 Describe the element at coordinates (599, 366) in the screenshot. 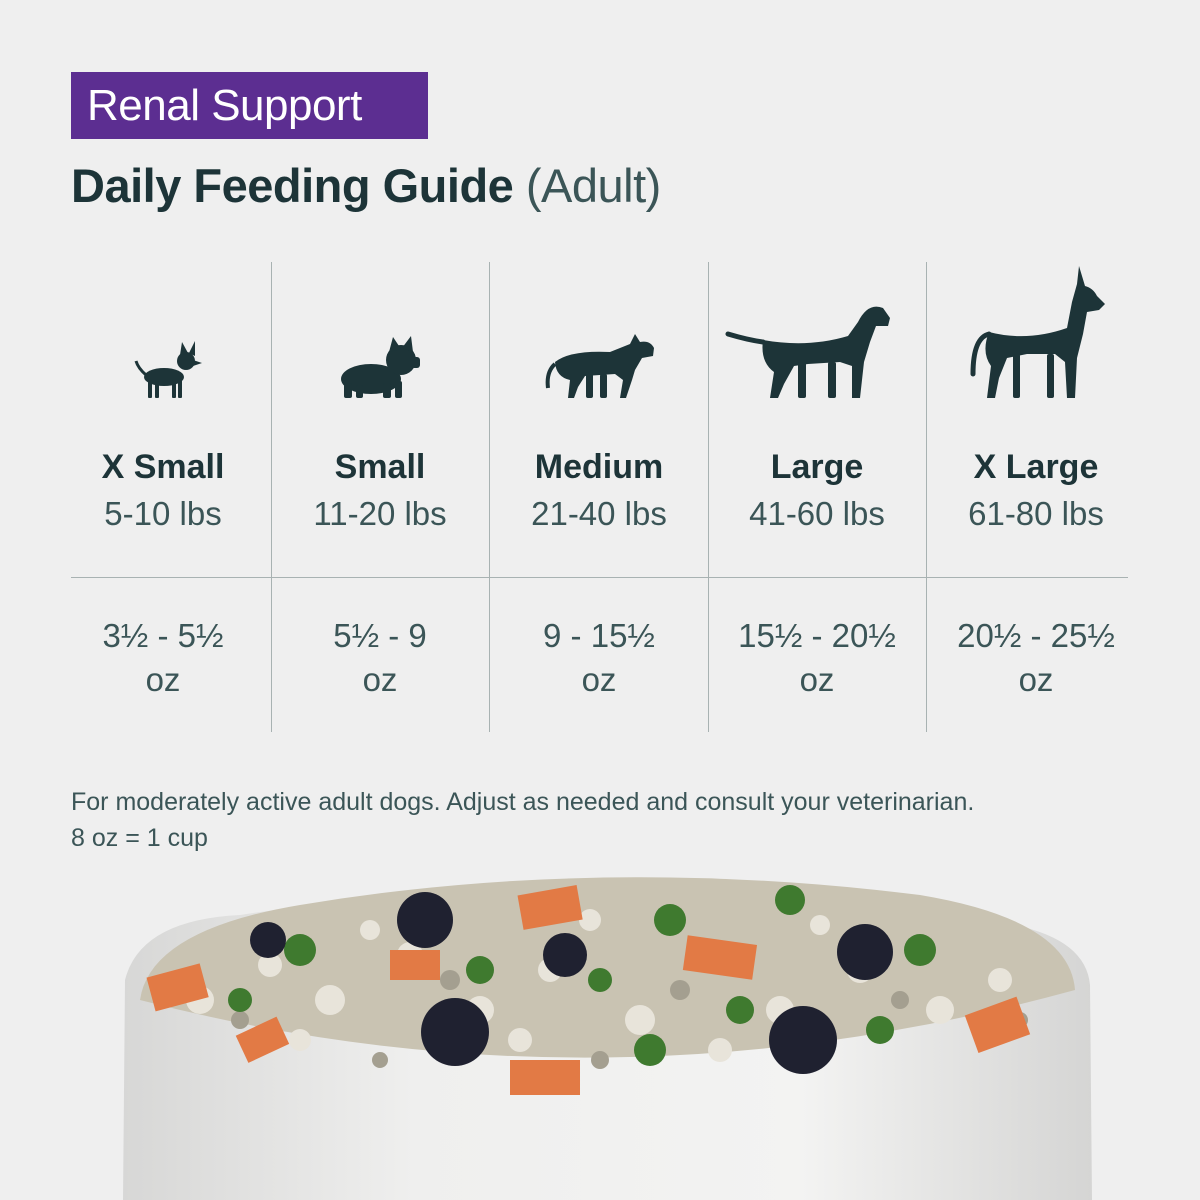

I see `pitbull-icon` at that location.